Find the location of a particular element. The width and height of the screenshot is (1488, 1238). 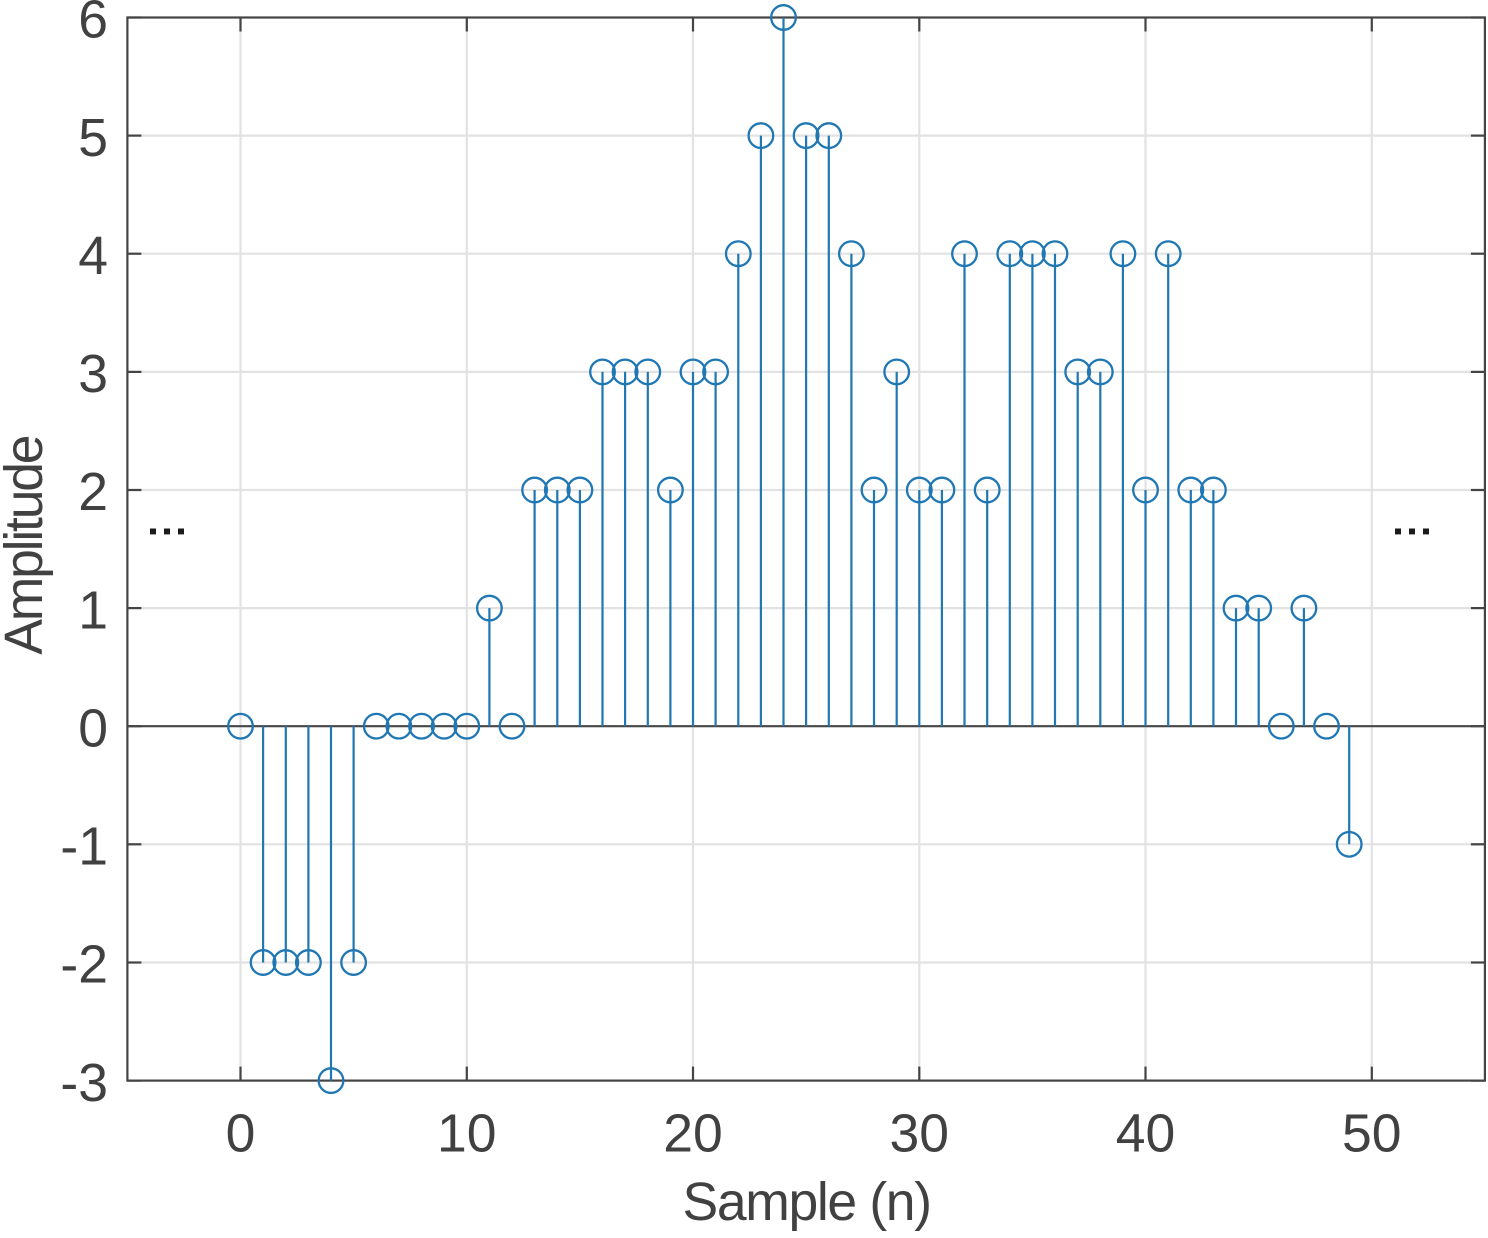

svg-text: 2 is located at coordinates (93, 492).